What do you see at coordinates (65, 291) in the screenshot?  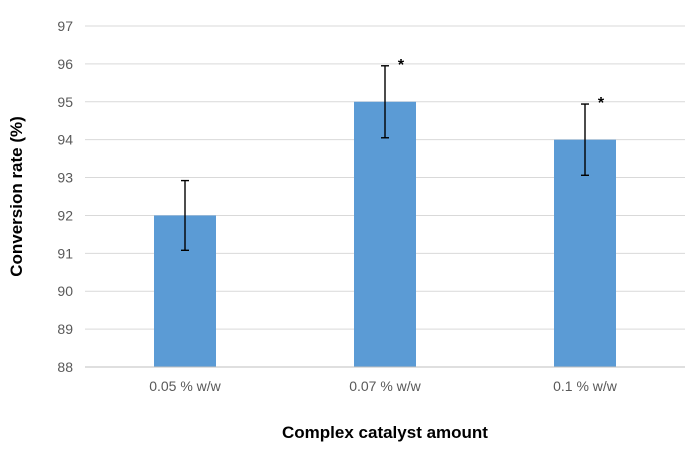 I see `y-tick-label: 90` at bounding box center [65, 291].